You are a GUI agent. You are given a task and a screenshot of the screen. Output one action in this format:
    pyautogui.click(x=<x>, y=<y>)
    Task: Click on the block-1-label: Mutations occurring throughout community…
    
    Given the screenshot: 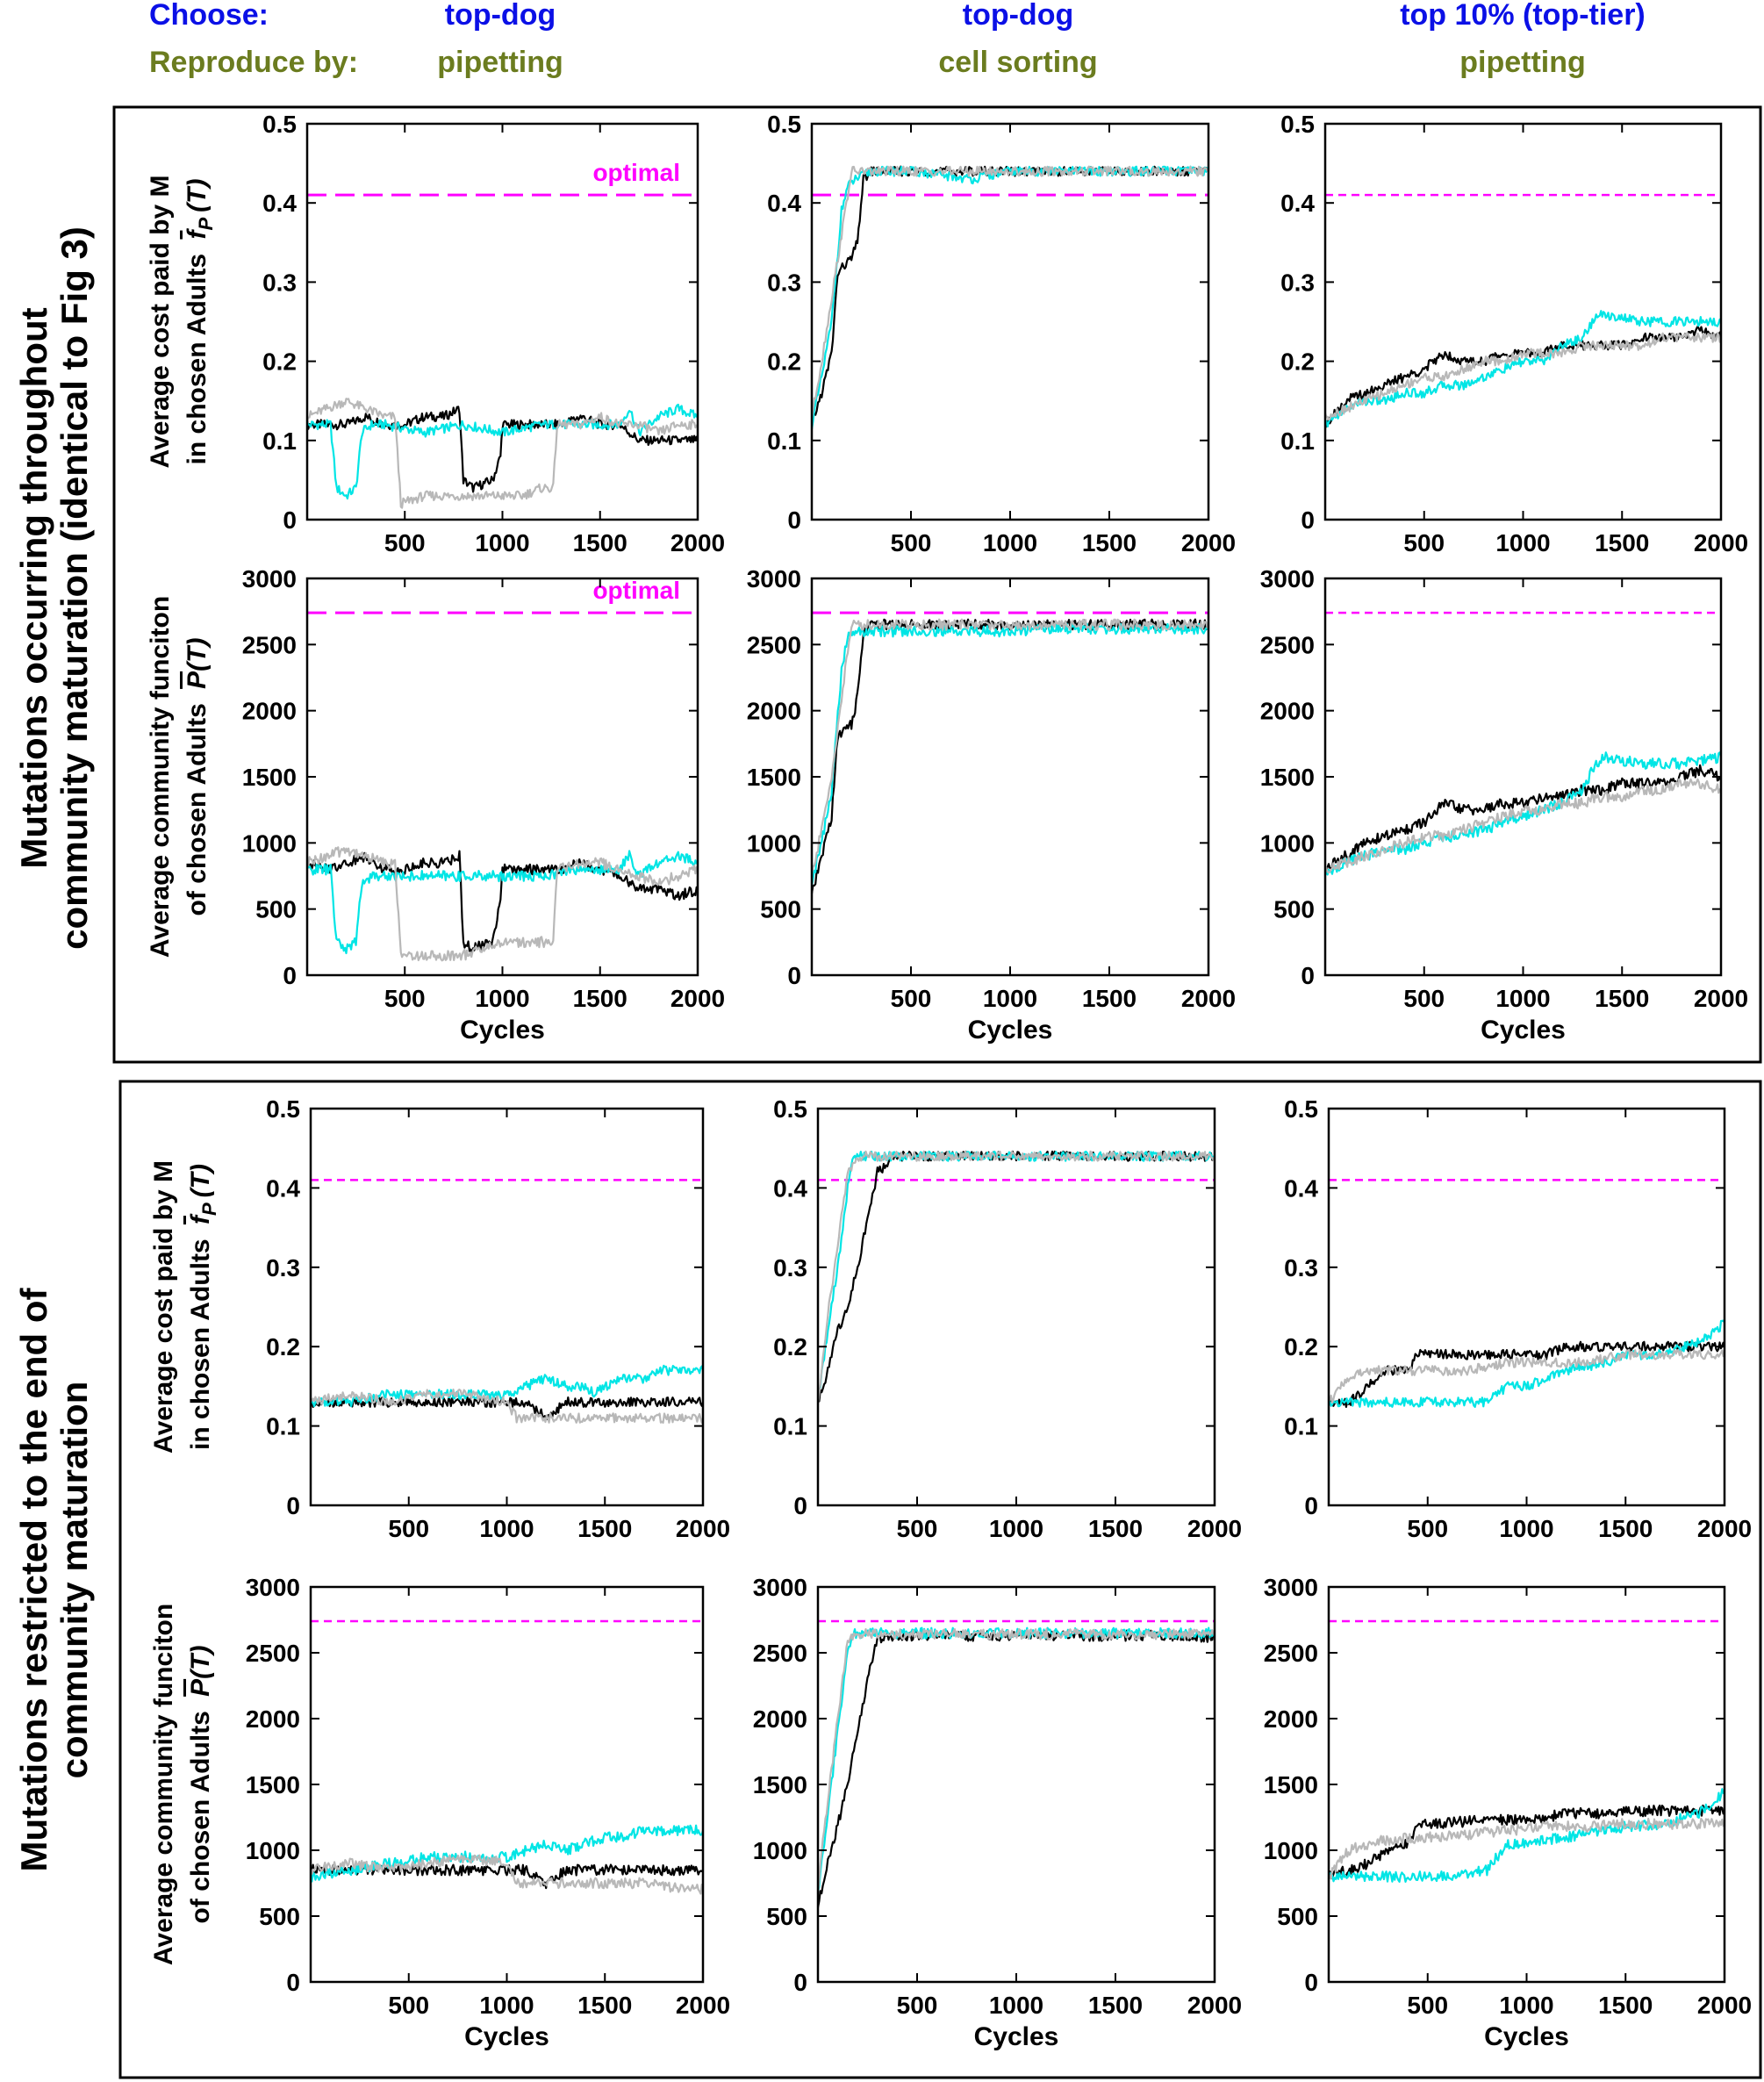 What is the action you would take?
    pyautogui.click(x=54, y=588)
    